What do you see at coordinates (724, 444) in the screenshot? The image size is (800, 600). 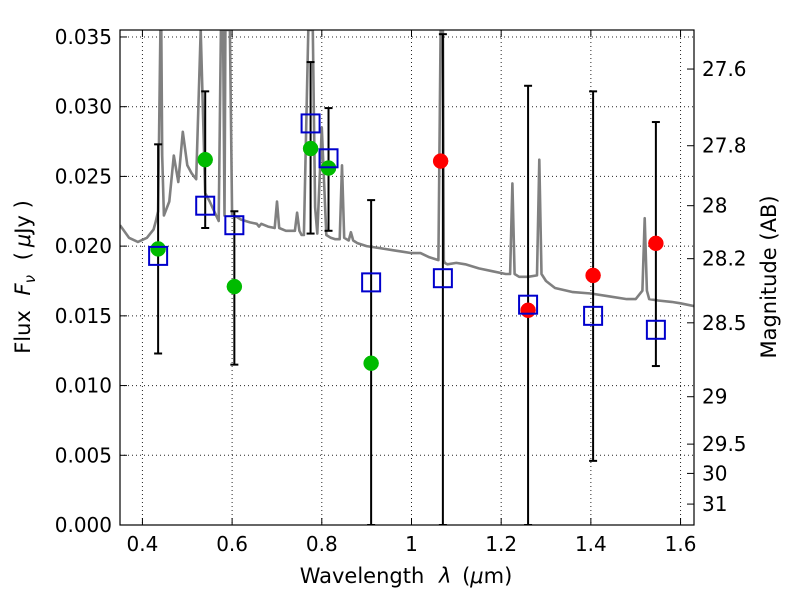 I see `y2-tick-label: 29.5` at bounding box center [724, 444].